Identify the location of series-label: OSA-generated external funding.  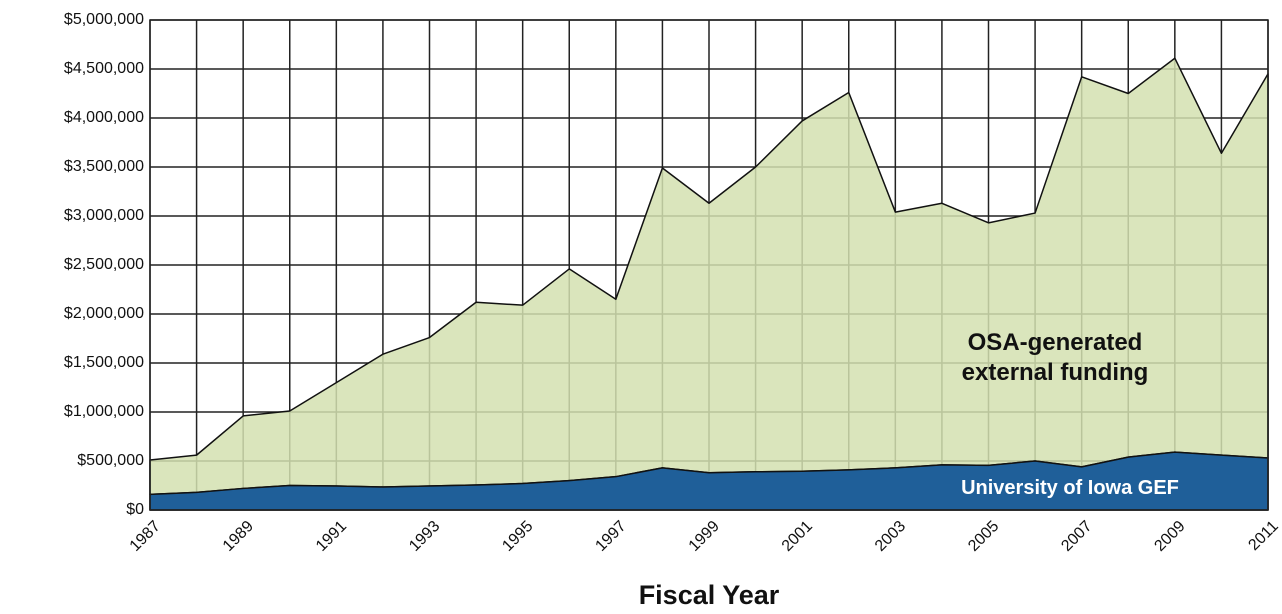
(1055, 357).